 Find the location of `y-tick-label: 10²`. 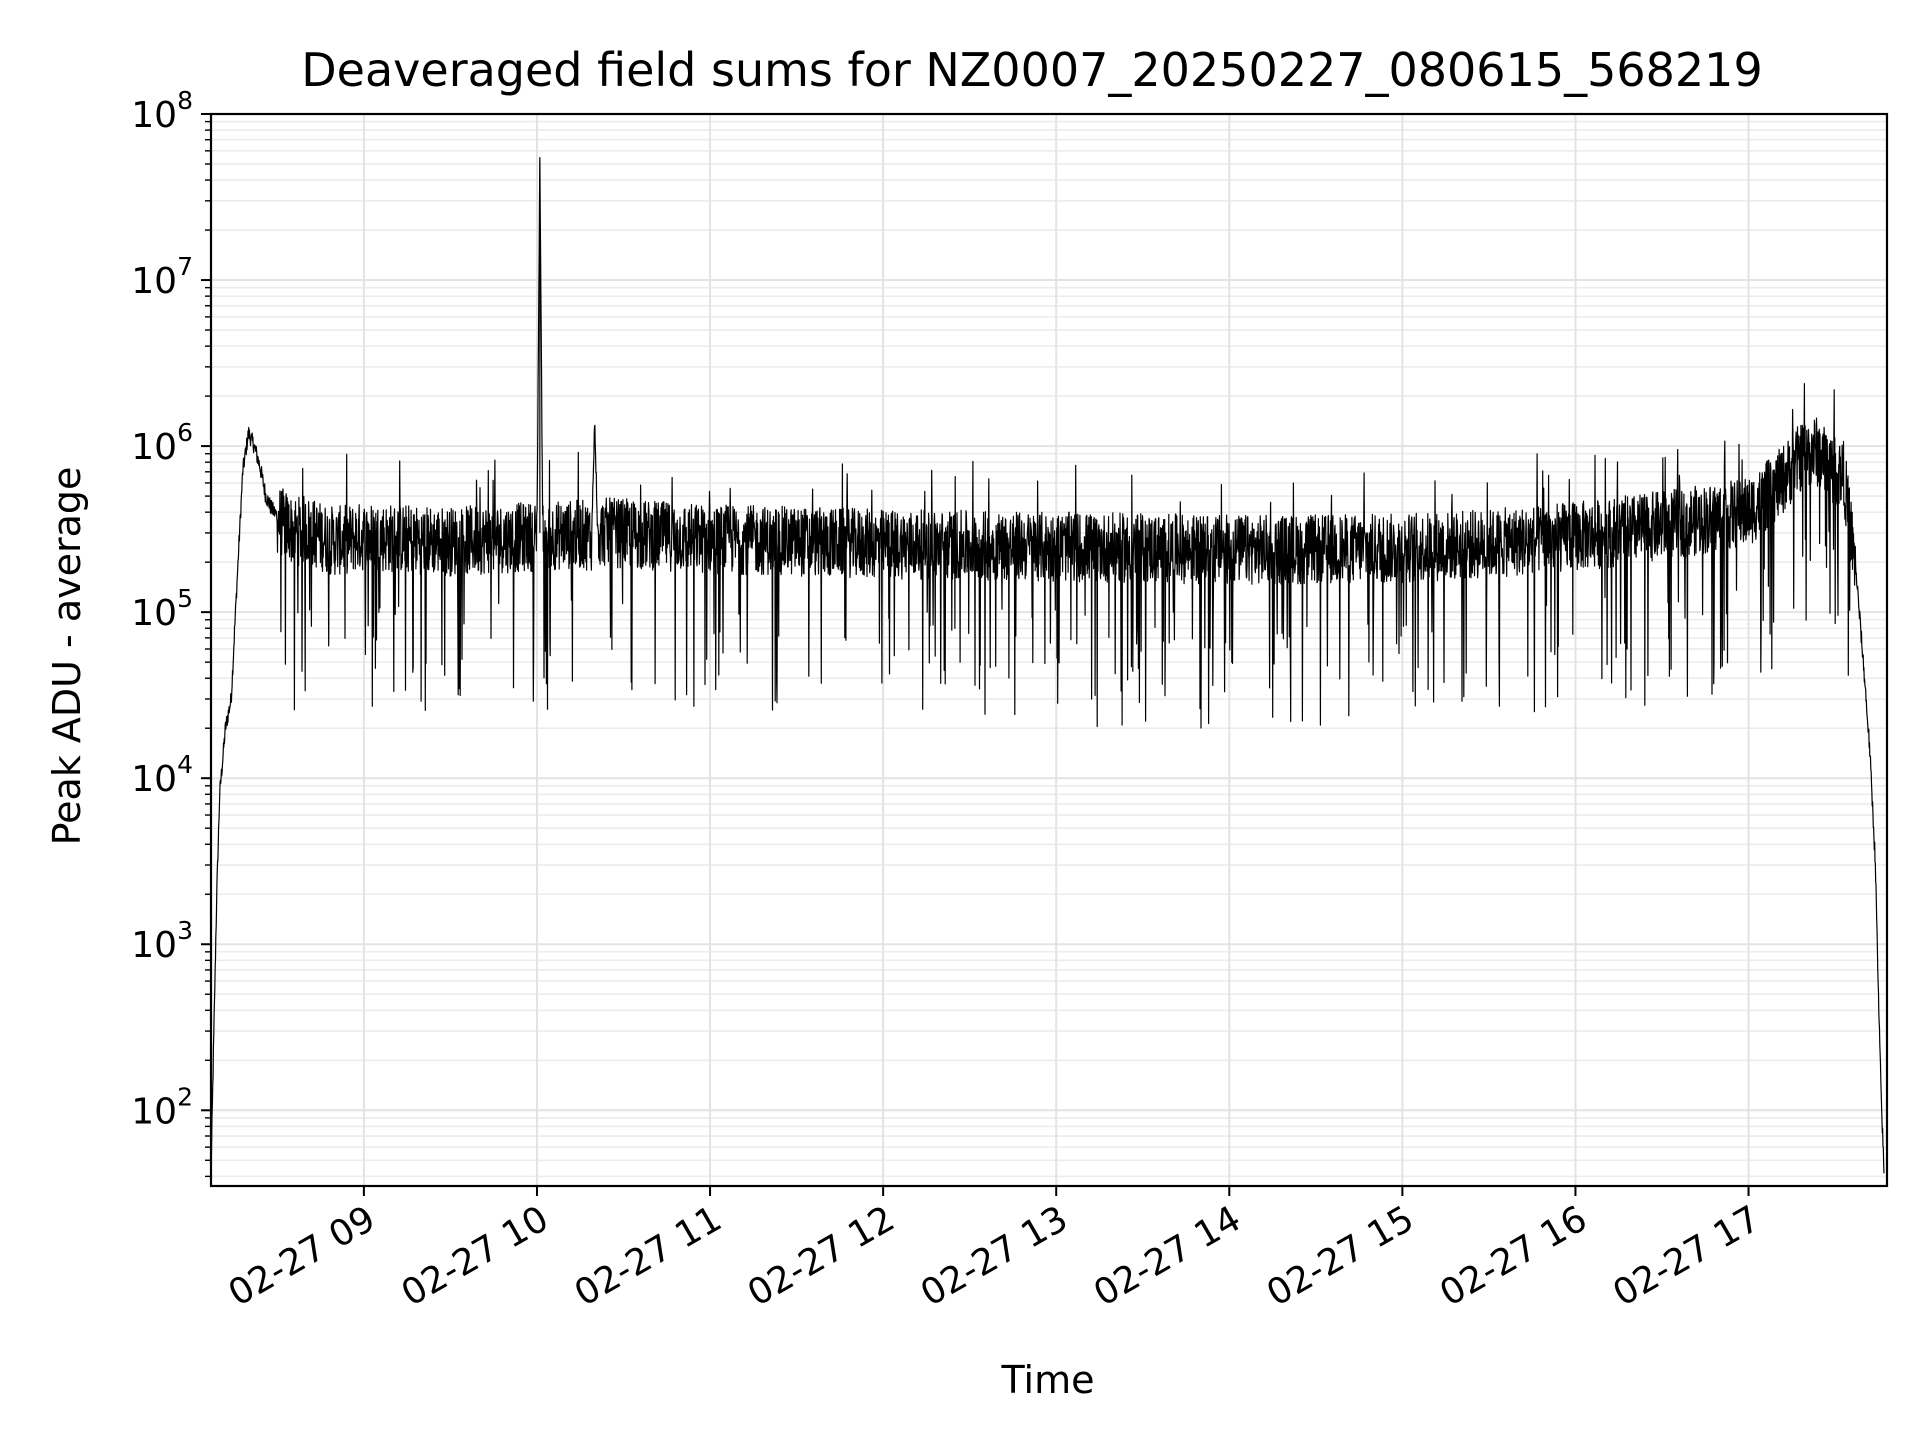

y-tick-label: 10² is located at coordinates (162, 1107).